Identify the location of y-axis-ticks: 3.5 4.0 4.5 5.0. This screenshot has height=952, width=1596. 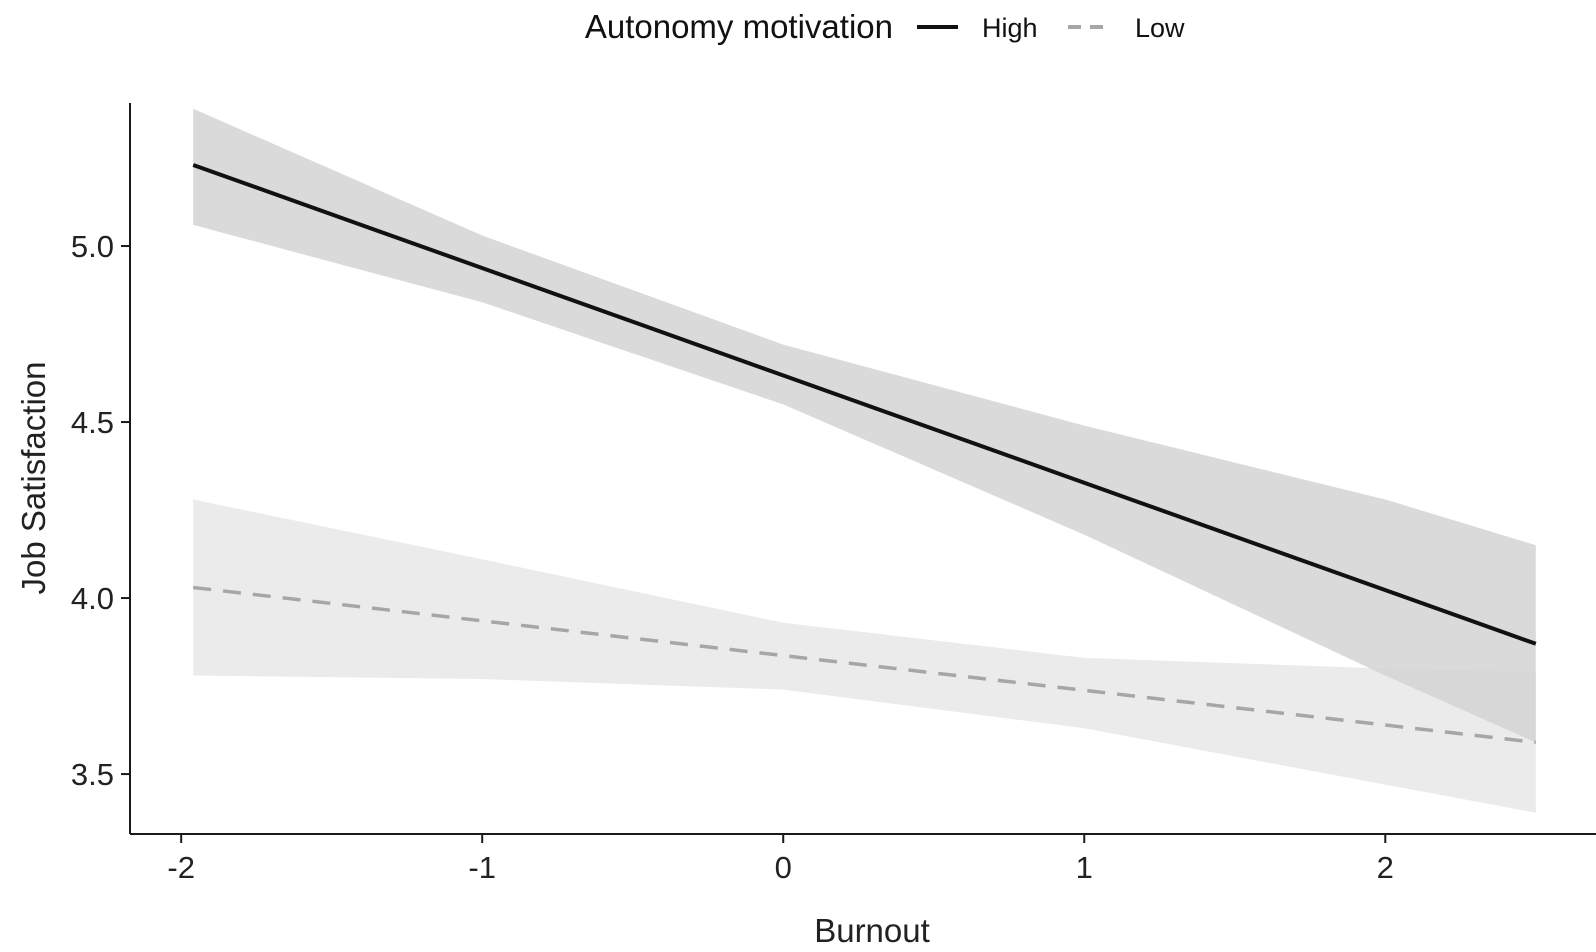
(100, 510).